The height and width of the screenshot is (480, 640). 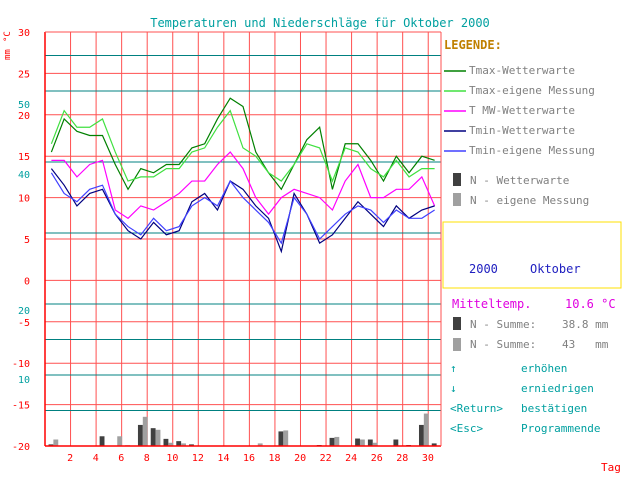 I want to click on control-key: <Return>, so click(x=476, y=408).